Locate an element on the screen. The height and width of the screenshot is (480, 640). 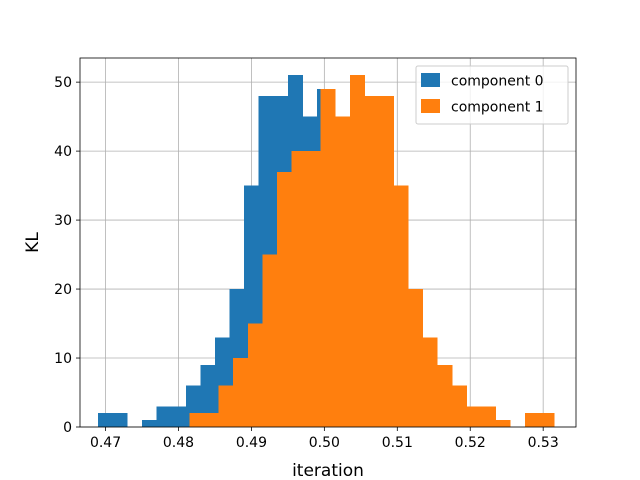
y-tick-label: 40 is located at coordinates (63, 152).